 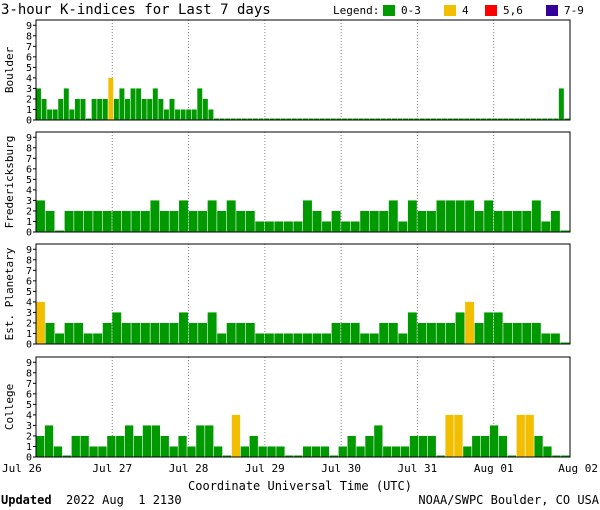 I want to click on y-tick-label: 4, so click(x=29, y=302).